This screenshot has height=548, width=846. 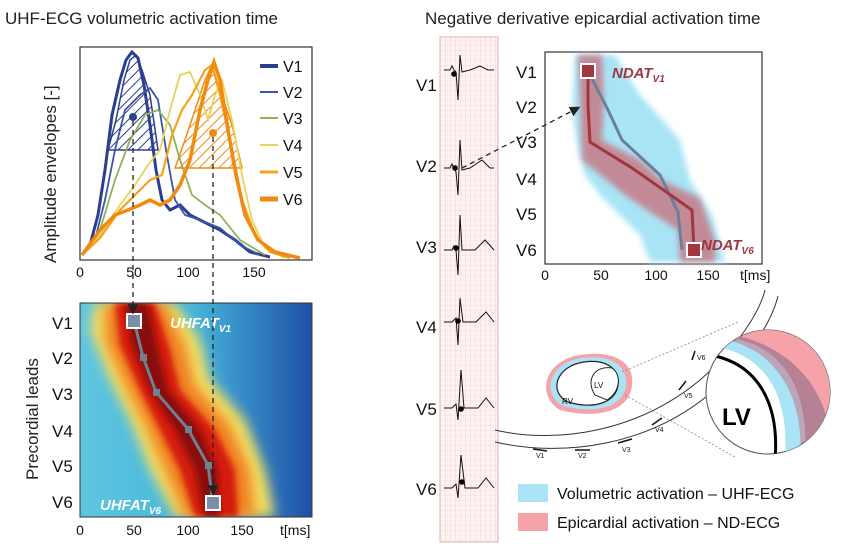 What do you see at coordinates (545, 275) in the screenshot?
I see `ndat-xtick-0: 0` at bounding box center [545, 275].